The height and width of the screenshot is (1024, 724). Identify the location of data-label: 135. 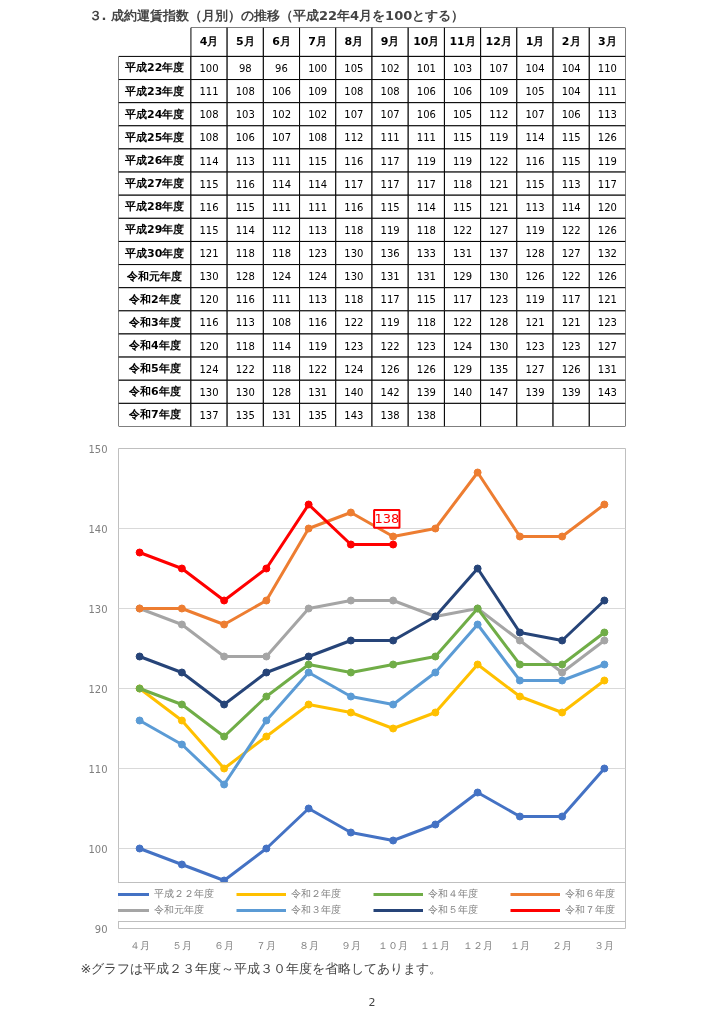
(245, 415).